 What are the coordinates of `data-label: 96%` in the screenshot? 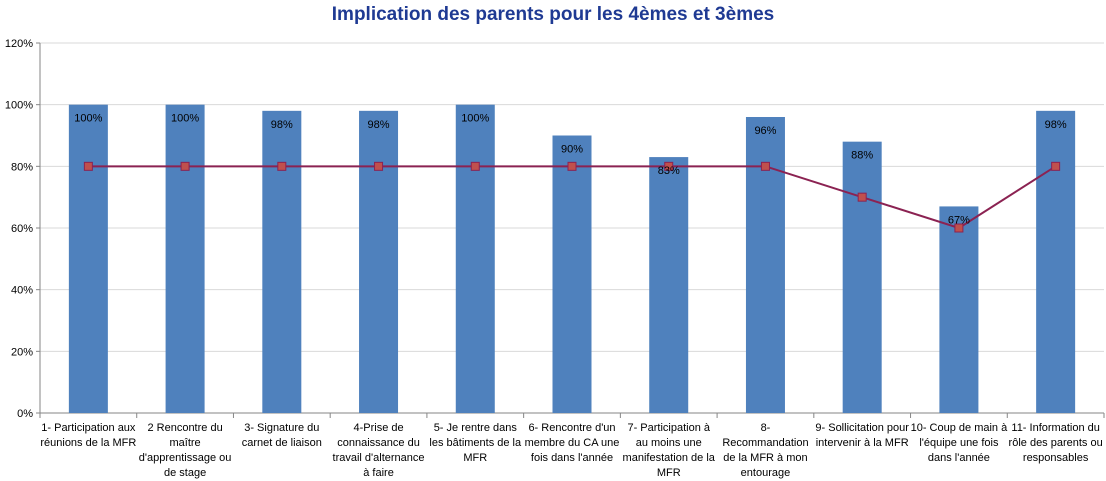 It's located at (765, 131).